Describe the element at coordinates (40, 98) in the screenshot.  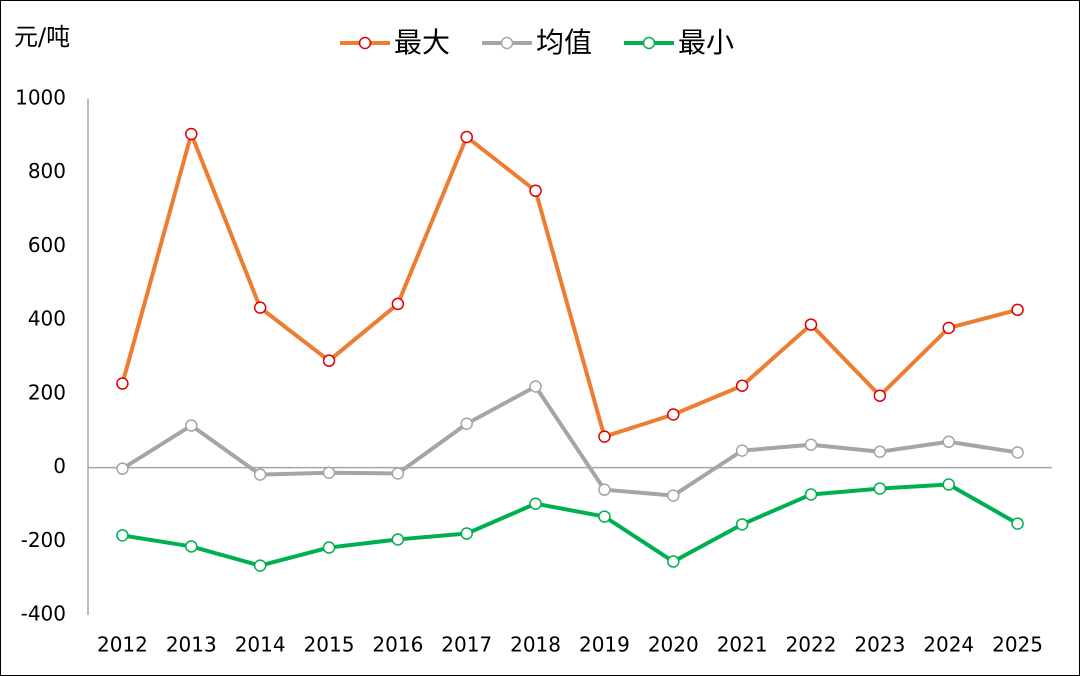
I see `y-tick-label: 1000` at that location.